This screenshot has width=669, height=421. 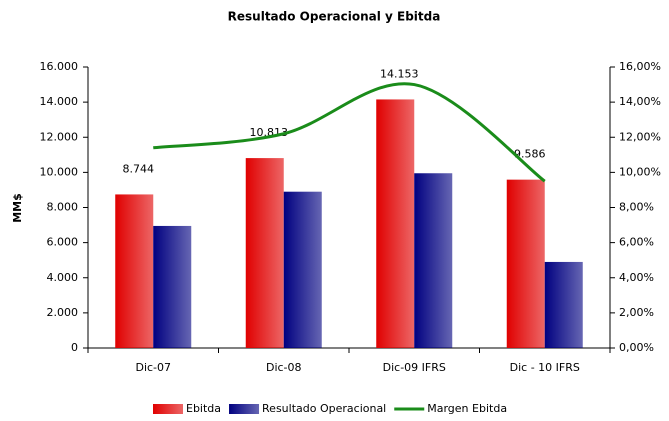 What do you see at coordinates (17, 208) in the screenshot?
I see `y-axis-title: MM$` at bounding box center [17, 208].